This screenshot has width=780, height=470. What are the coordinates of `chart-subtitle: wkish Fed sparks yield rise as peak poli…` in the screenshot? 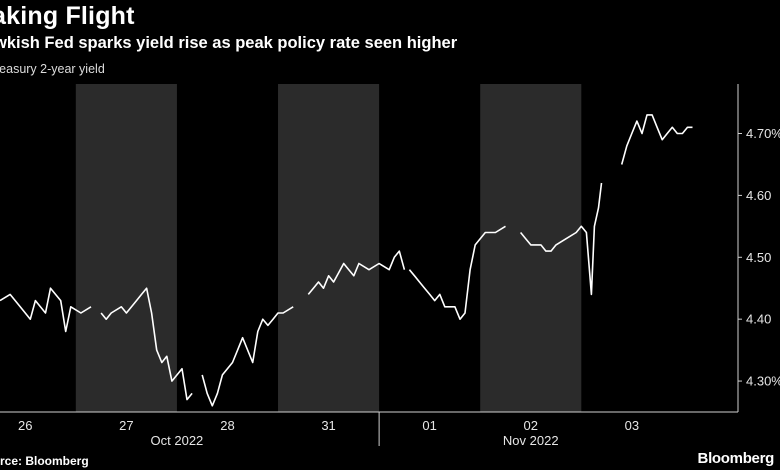 It's located at (229, 43).